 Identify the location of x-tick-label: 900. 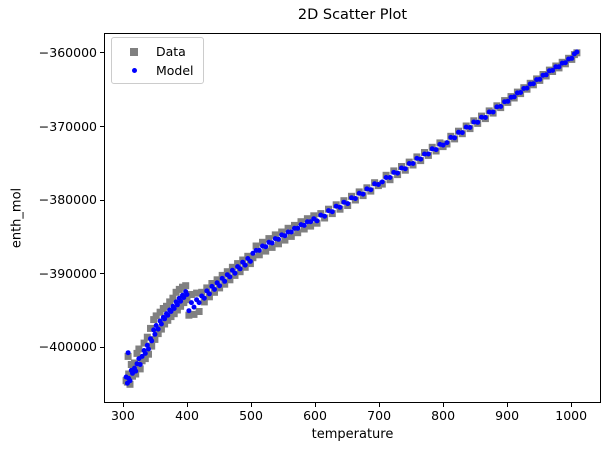
(507, 415).